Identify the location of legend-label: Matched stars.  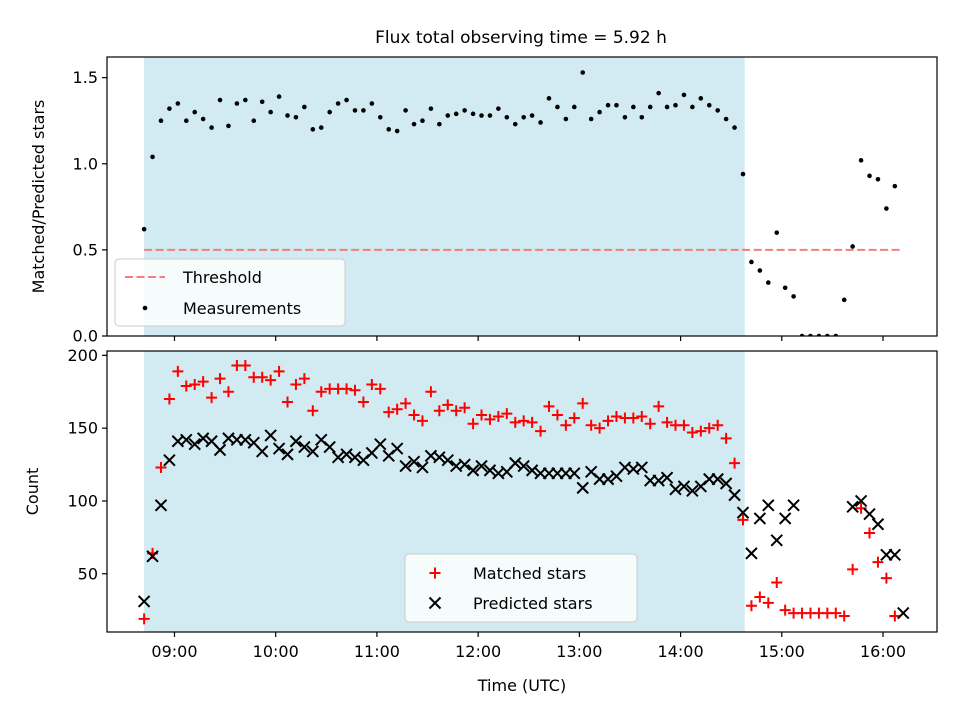
(529, 573).